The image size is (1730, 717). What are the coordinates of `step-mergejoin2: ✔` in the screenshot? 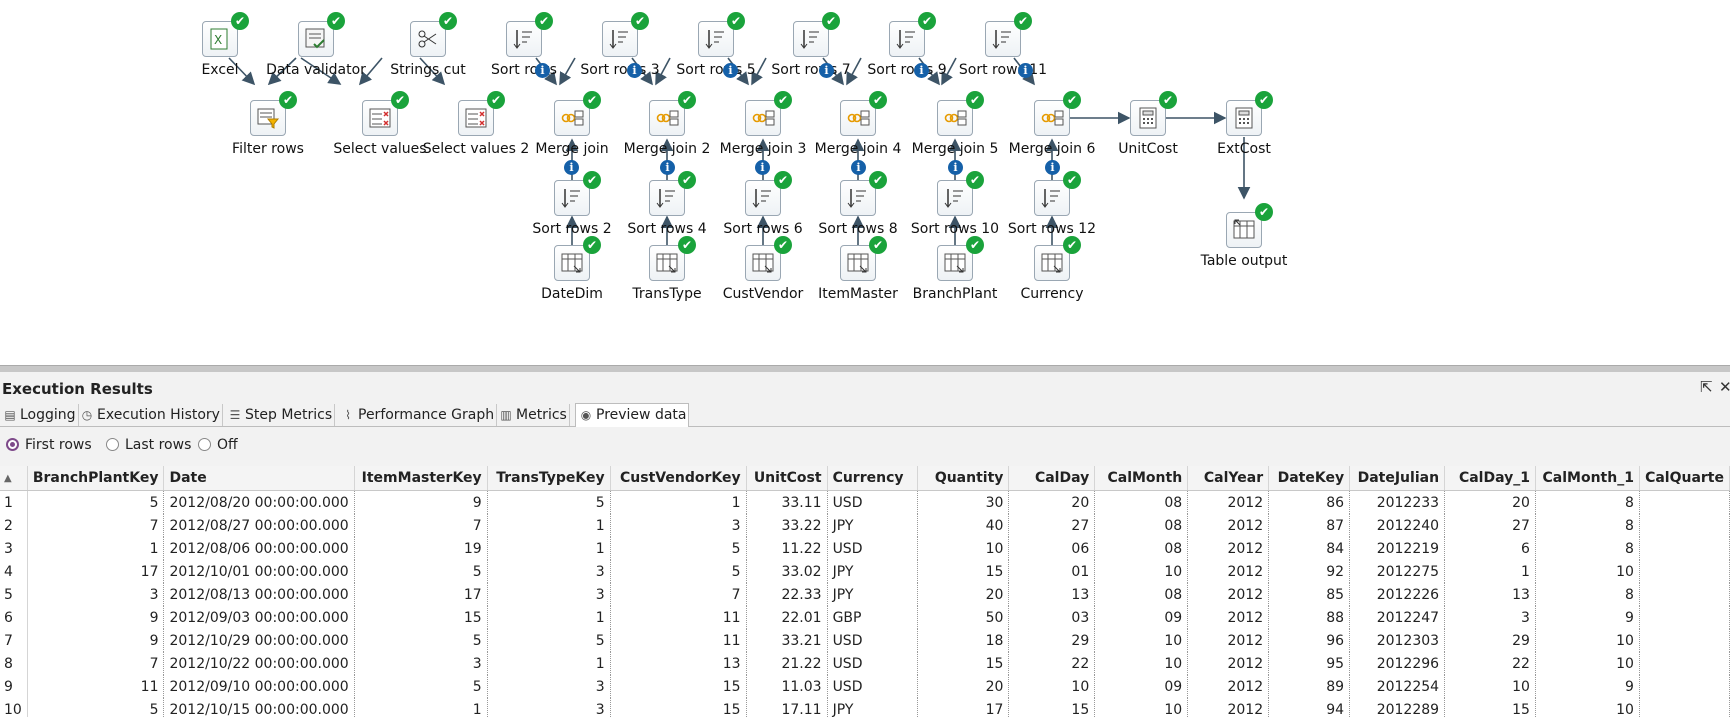 It's located at (672, 113).